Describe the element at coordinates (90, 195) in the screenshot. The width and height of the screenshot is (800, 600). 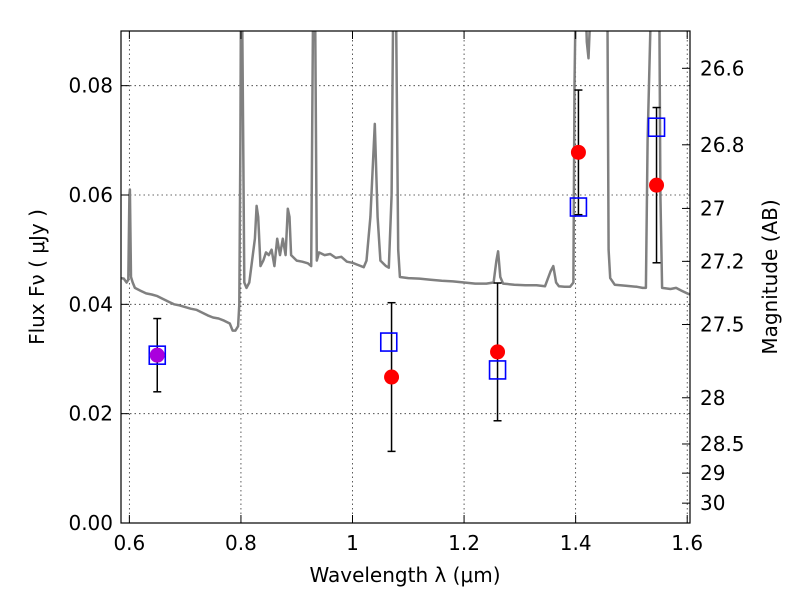
I see `y-tick-label: 0.06` at that location.